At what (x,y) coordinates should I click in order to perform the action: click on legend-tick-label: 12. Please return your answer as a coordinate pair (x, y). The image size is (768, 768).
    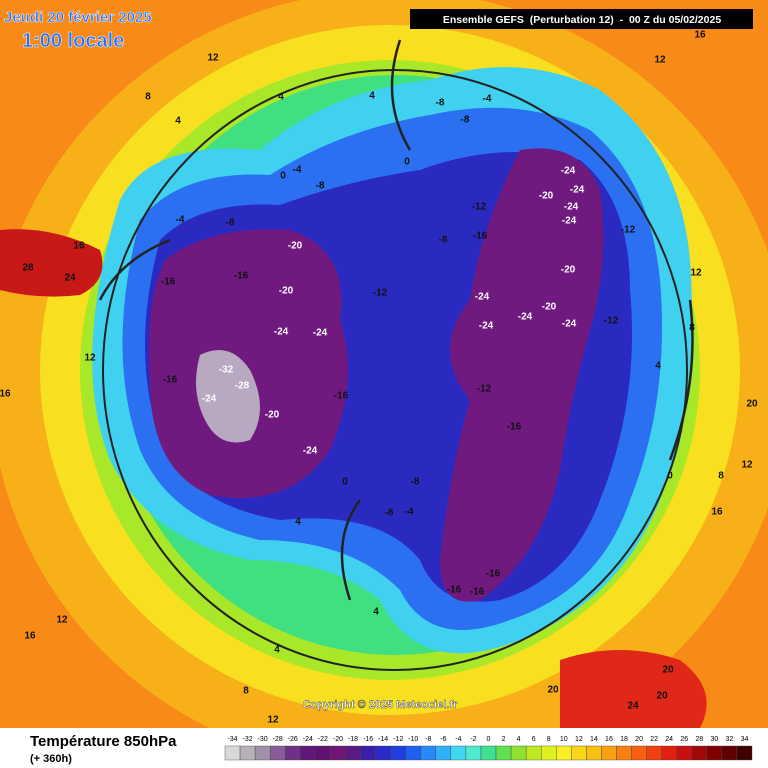
    Looking at the image, I should click on (579, 739).